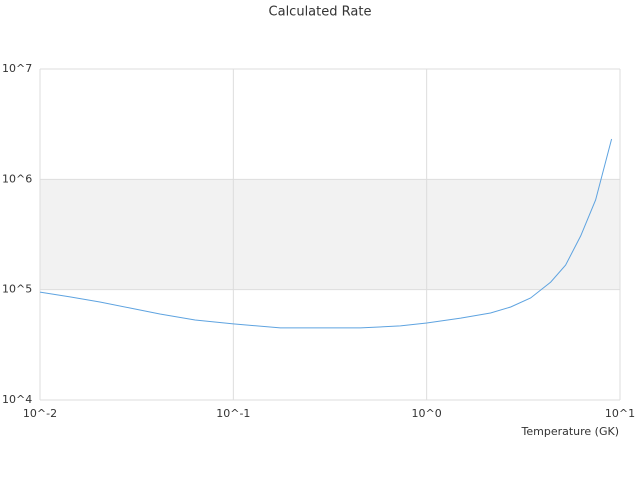  I want to click on y-tick-label: 10^6, so click(17, 178).